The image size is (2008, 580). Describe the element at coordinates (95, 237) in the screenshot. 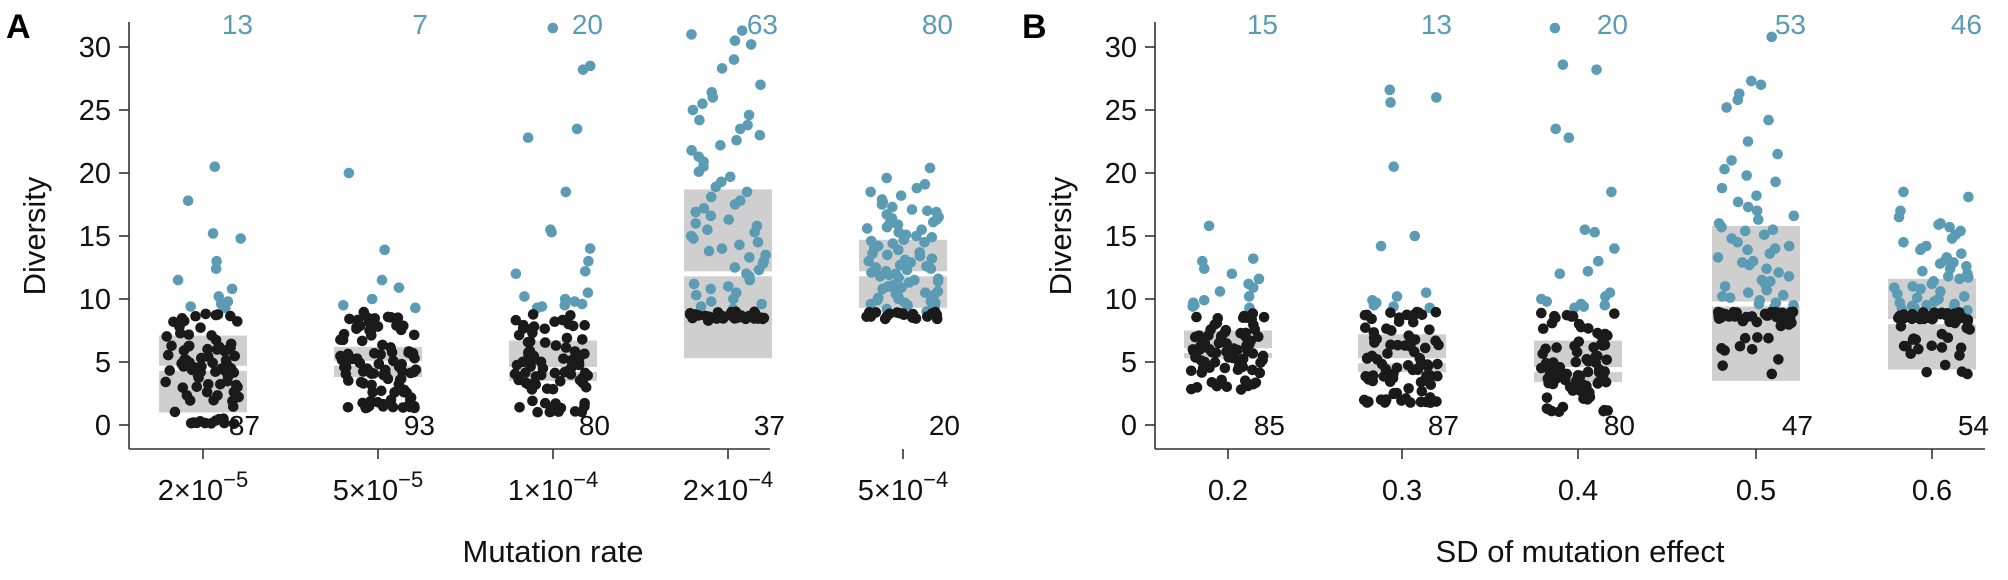

I see `y-tick-label: 15` at that location.